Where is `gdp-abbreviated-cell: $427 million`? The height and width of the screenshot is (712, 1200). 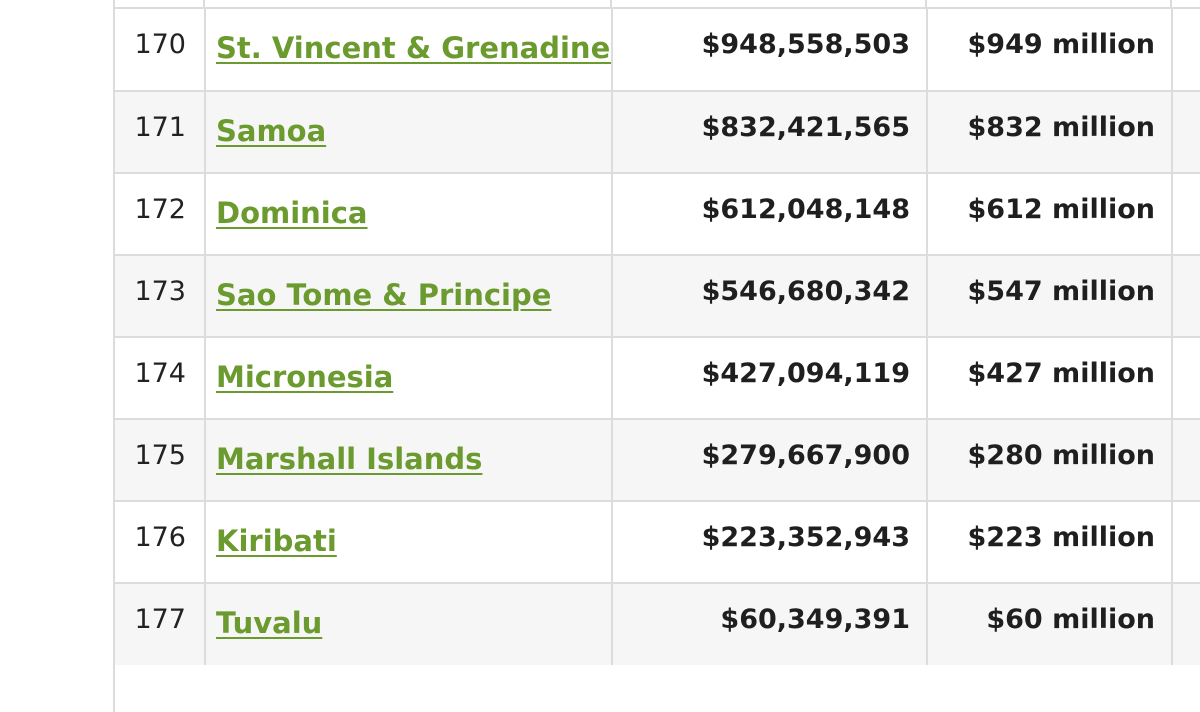 gdp-abbreviated-cell: $427 million is located at coordinates (1050, 378).